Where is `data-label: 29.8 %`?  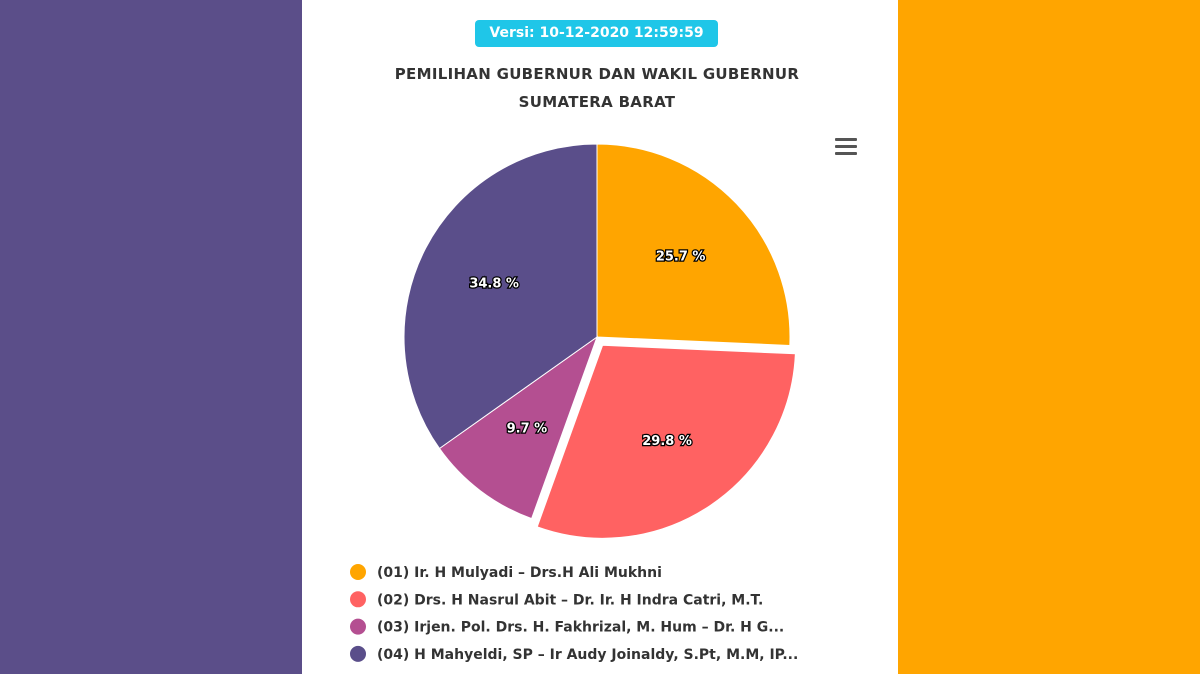 data-label: 29.8 % is located at coordinates (667, 441).